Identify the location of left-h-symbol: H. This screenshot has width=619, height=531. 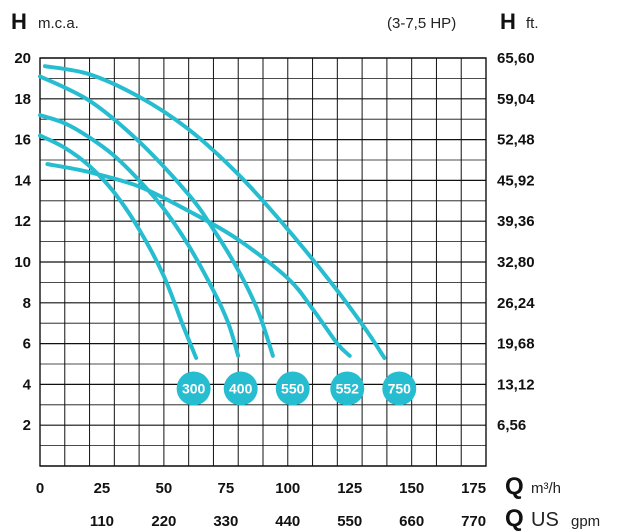
(19, 21).